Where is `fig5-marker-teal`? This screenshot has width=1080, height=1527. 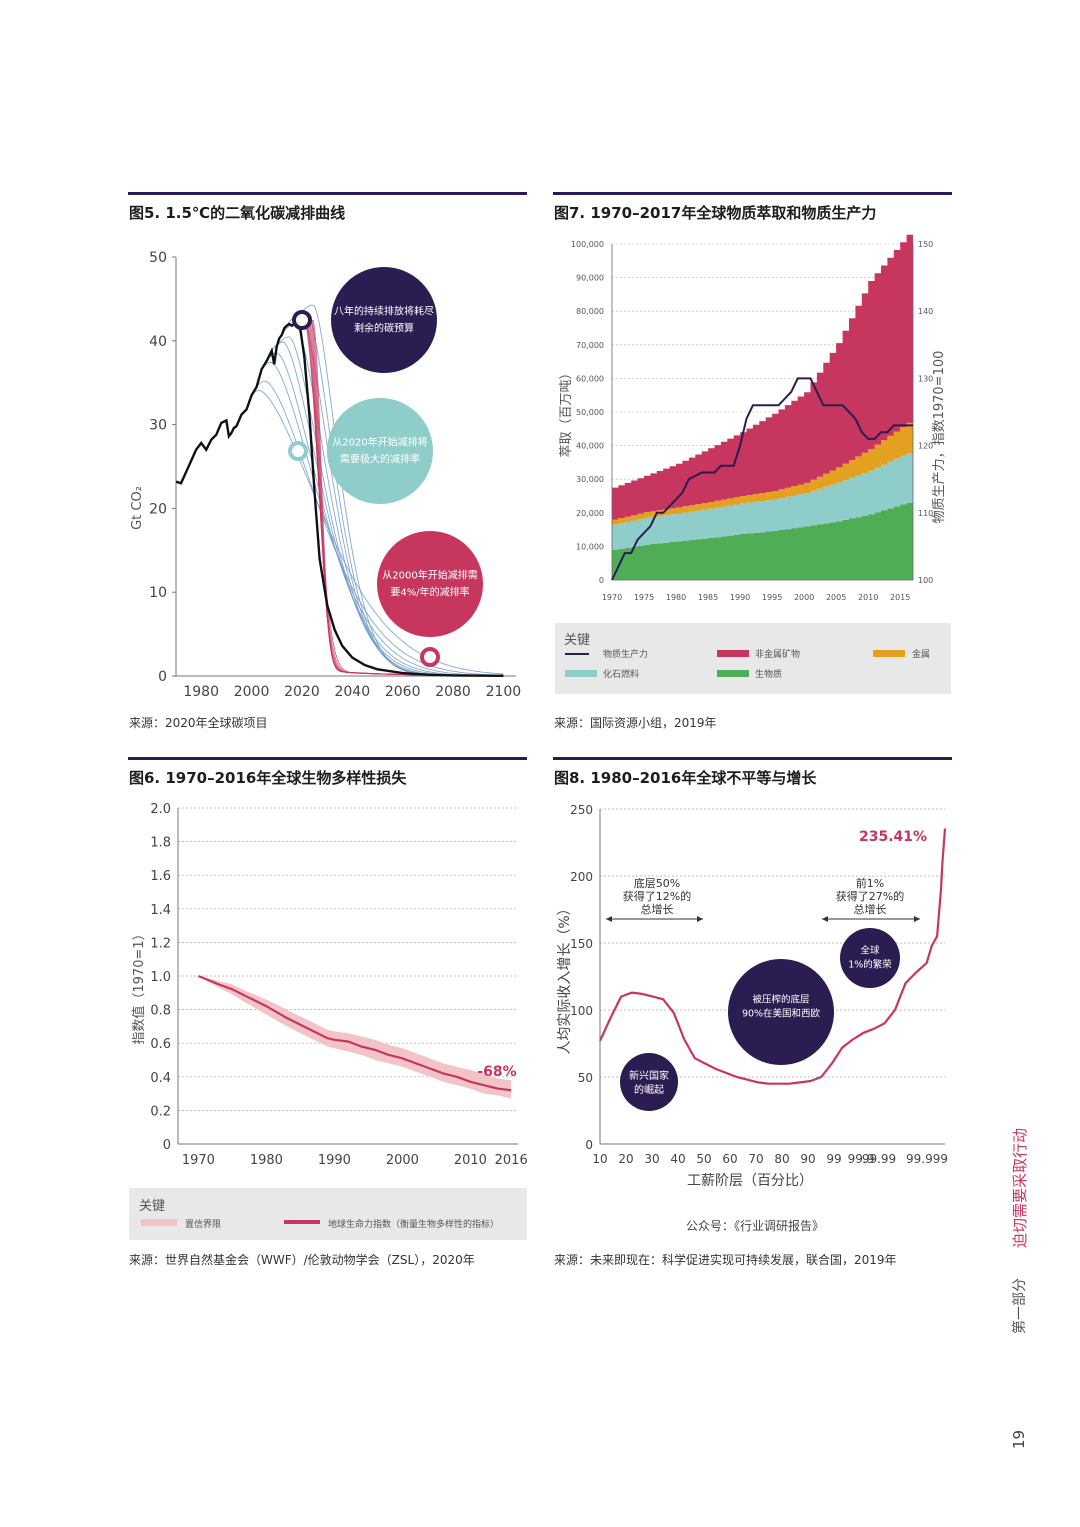
fig5-marker-teal is located at coordinates (298, 451).